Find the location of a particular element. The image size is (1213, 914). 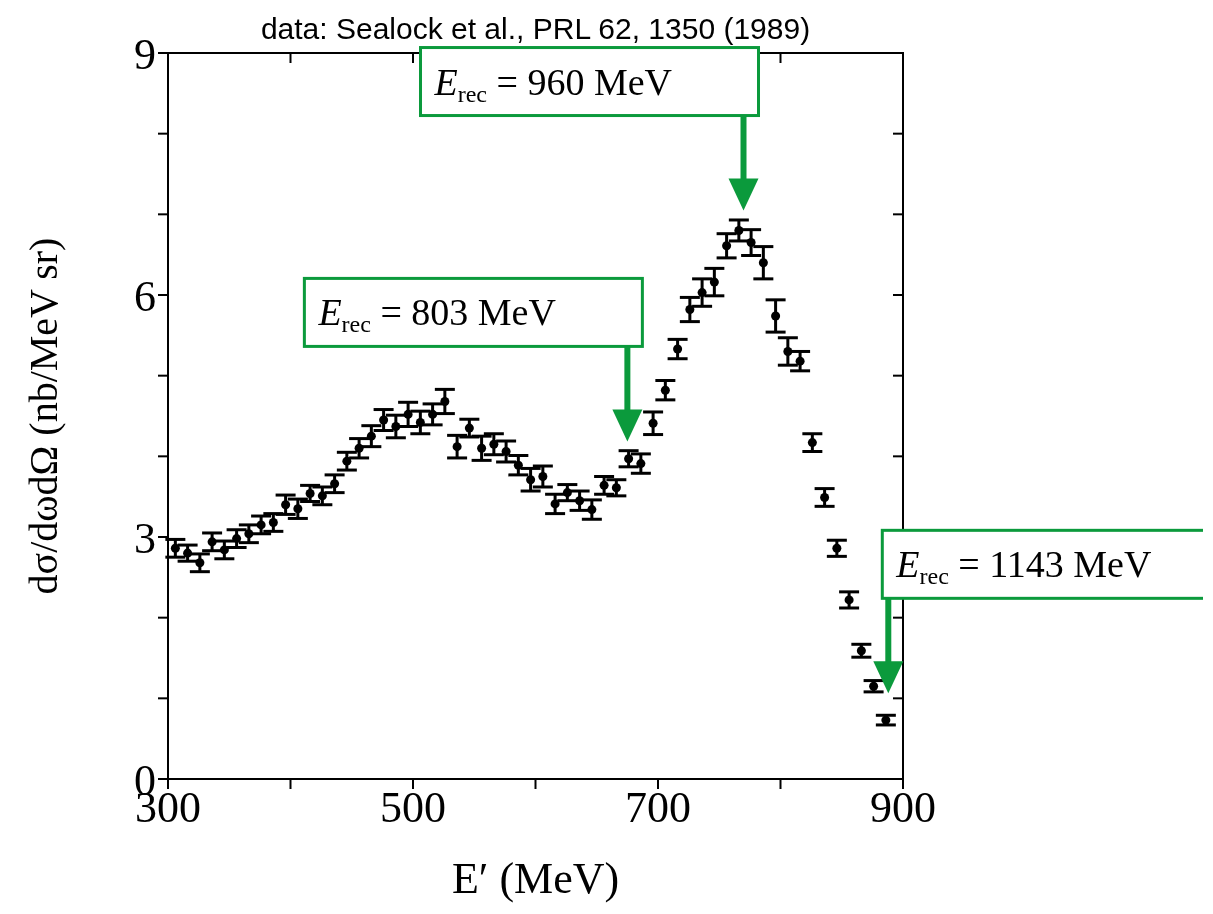

x-tick-label: 700 is located at coordinates (658, 808).